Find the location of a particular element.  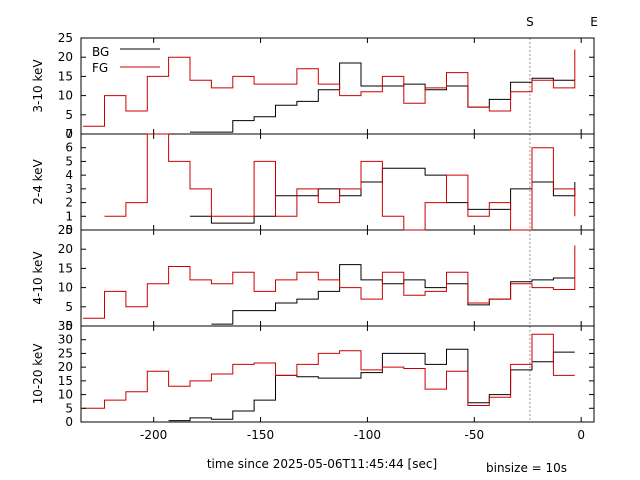

panel-3-ytick-label: 10 is located at coordinates (65, 288).